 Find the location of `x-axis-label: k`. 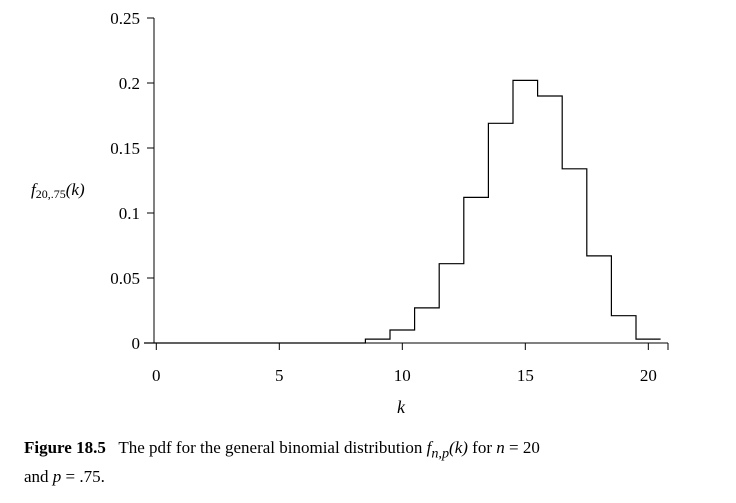

x-axis-label: k is located at coordinates (401, 407).